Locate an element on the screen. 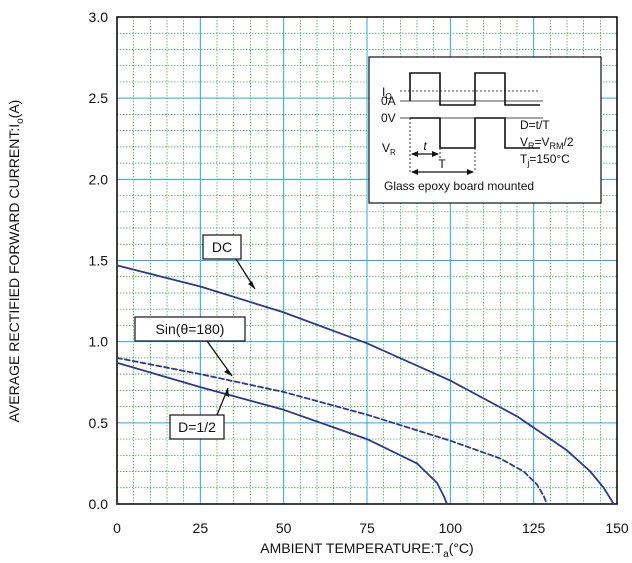 This screenshot has height=563, width=632. inset-tj-equation: Tj=150°C is located at coordinates (545, 160).